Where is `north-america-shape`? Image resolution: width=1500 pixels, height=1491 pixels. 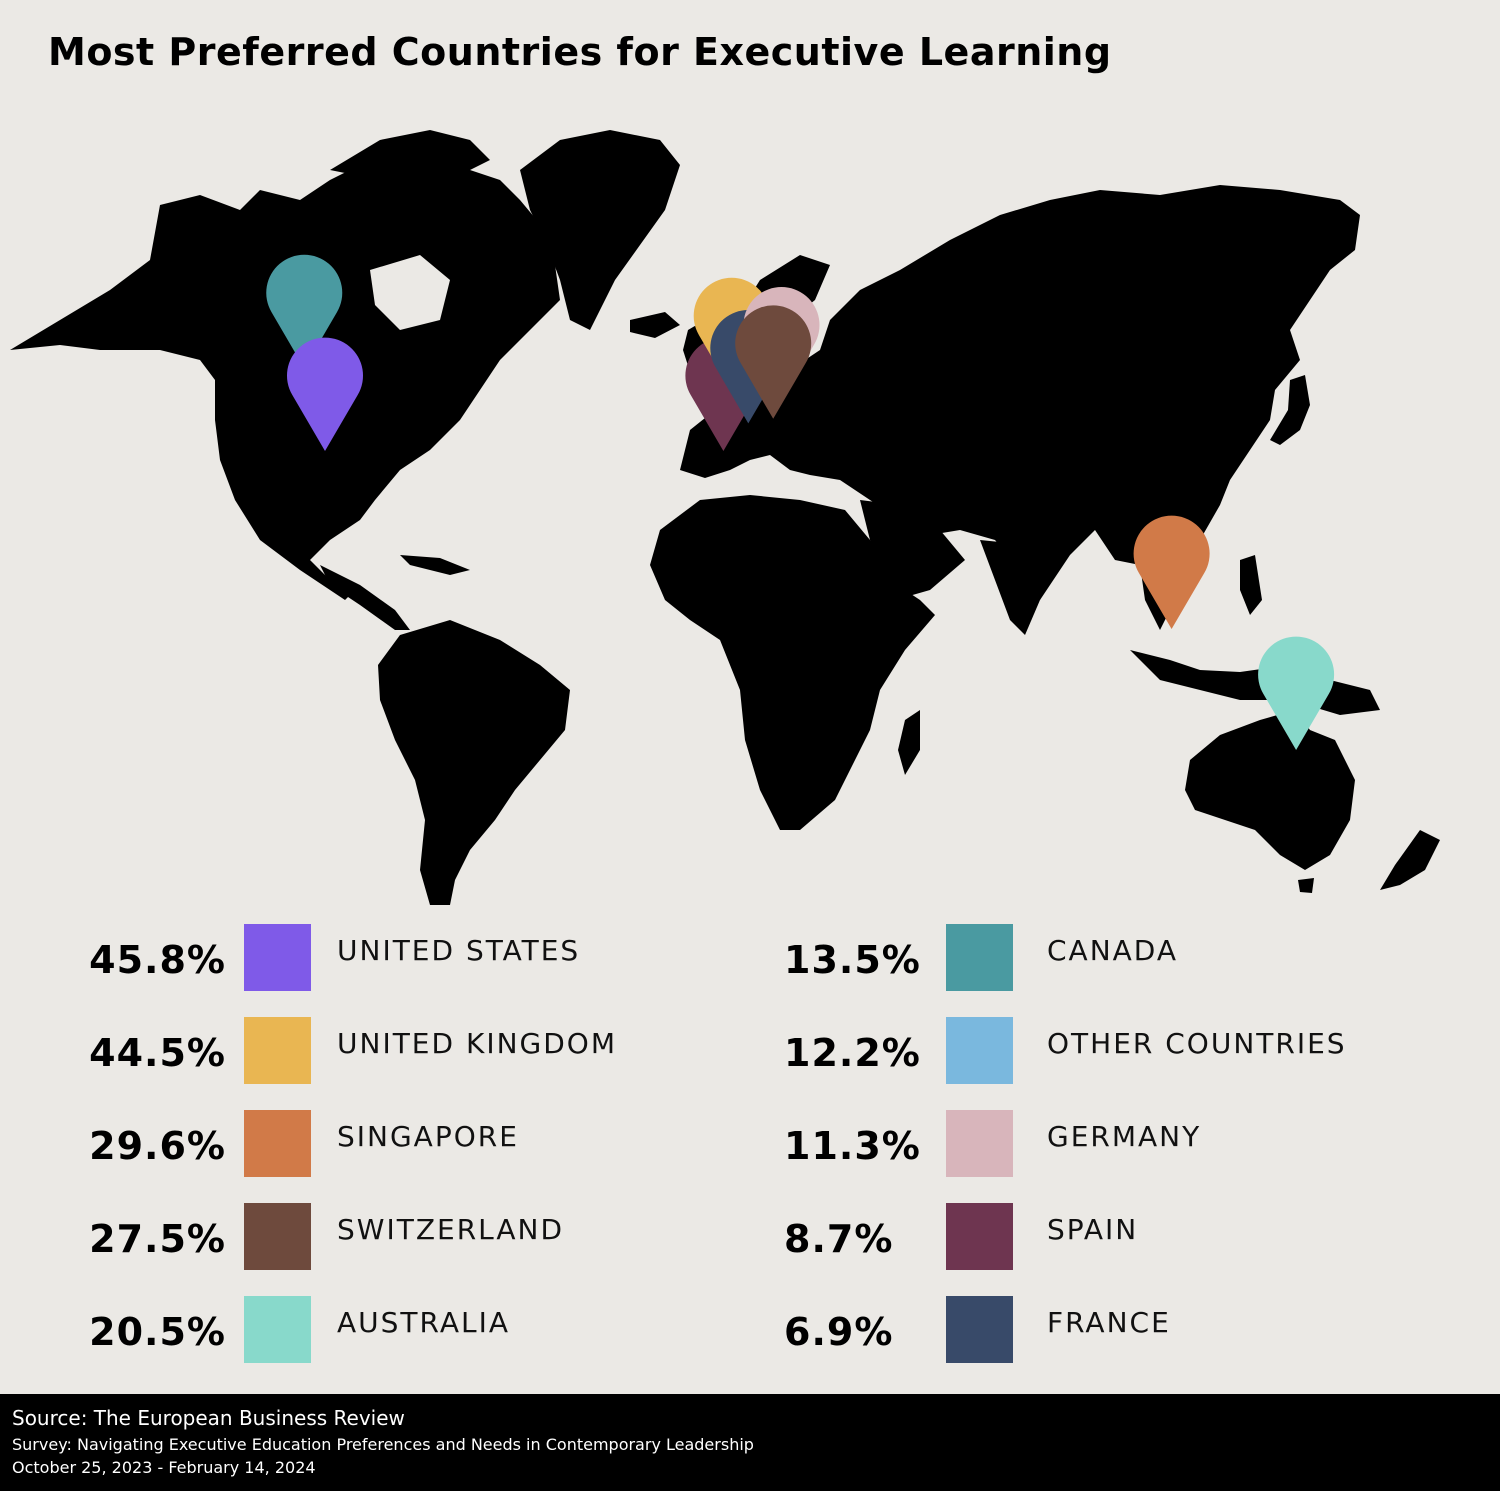
north-america-shape is located at coordinates (285, 380).